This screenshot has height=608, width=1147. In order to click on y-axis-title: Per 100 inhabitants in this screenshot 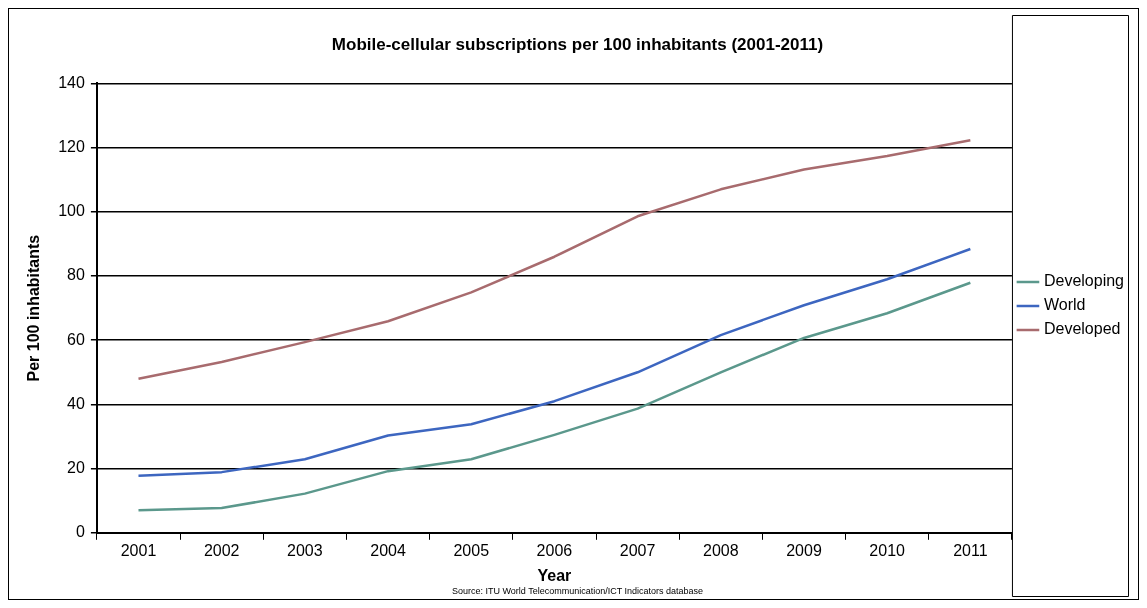, I will do `click(34, 308)`.